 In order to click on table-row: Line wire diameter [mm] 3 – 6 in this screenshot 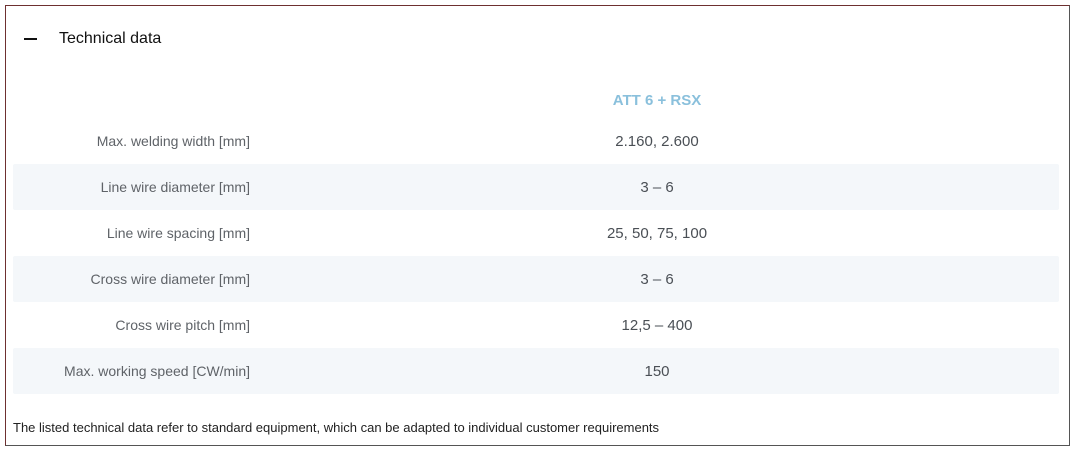, I will do `click(536, 187)`.